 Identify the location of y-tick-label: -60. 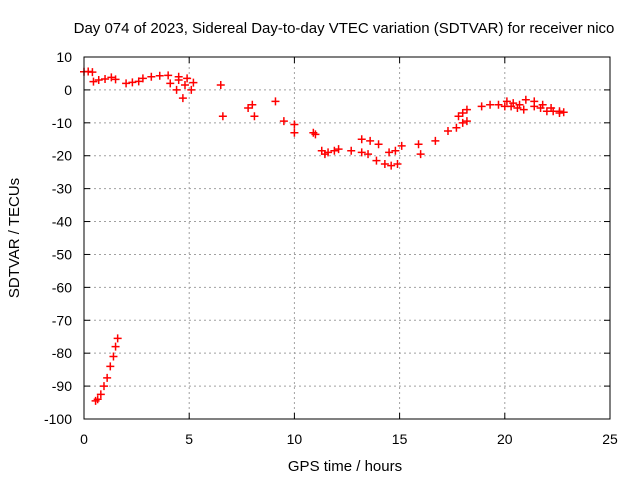
(62, 287).